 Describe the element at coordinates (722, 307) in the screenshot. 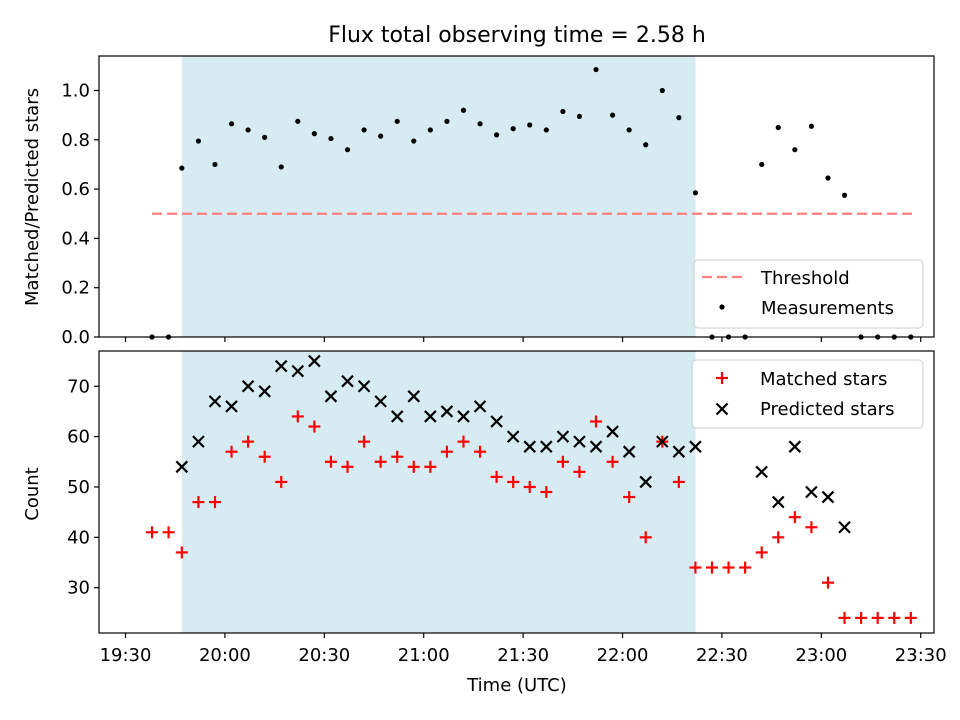

I see `legend-measurements-swatch` at that location.